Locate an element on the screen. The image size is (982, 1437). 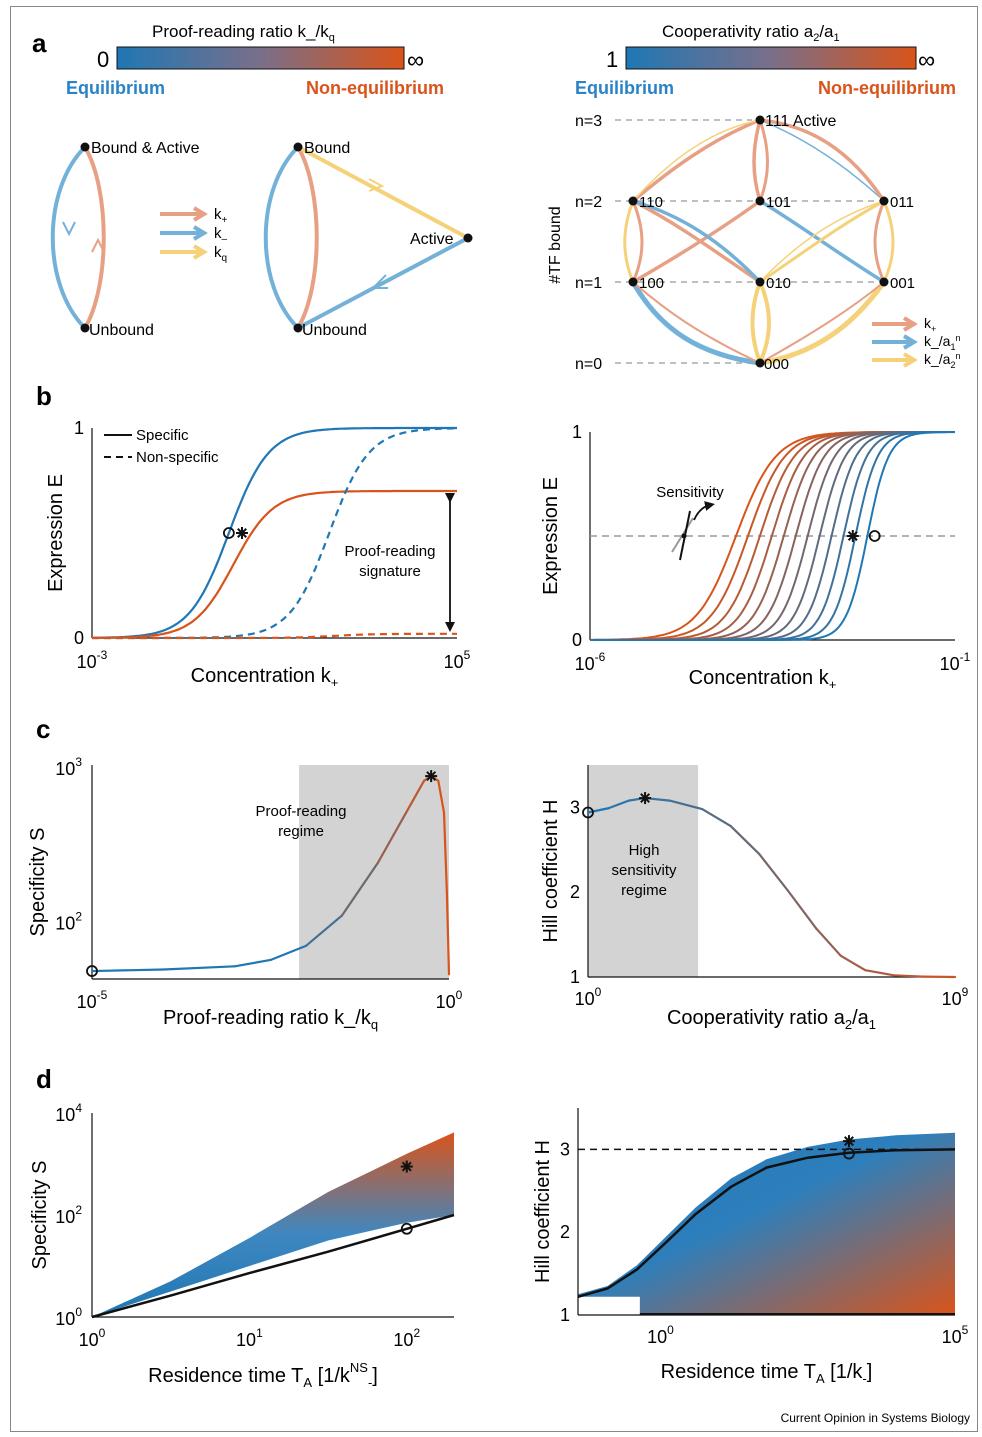
c-left-xtick-1: 10⁰ is located at coordinates (449, 1000).